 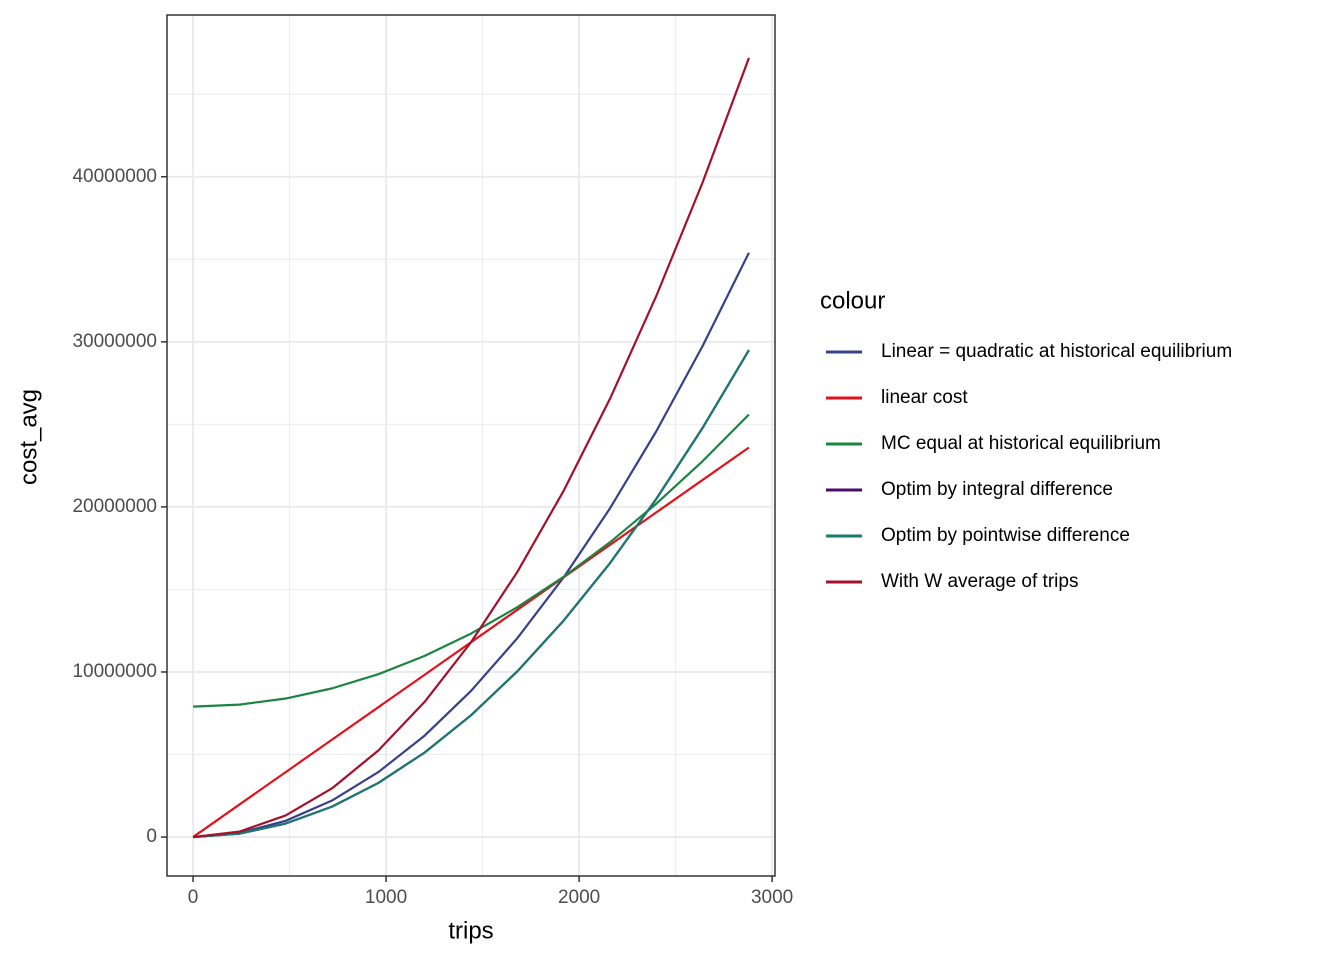 I want to click on legend-label: MC equal at historical equilibrium, so click(x=1021, y=443).